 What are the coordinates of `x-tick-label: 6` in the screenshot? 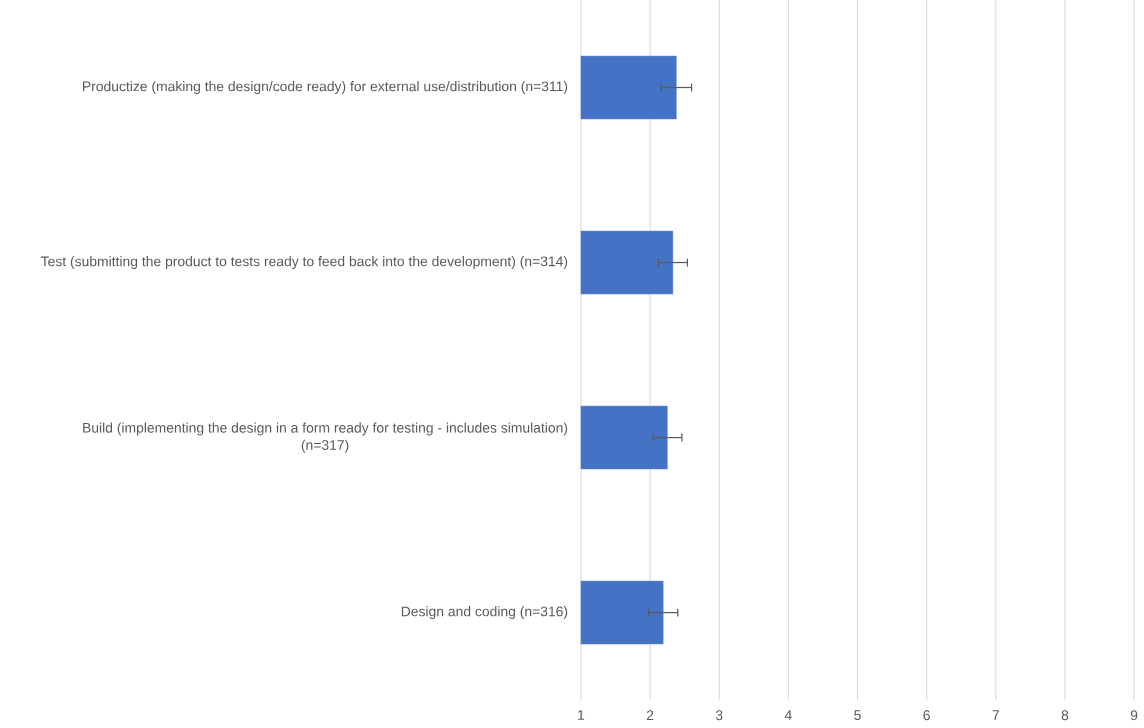 It's located at (926, 715).